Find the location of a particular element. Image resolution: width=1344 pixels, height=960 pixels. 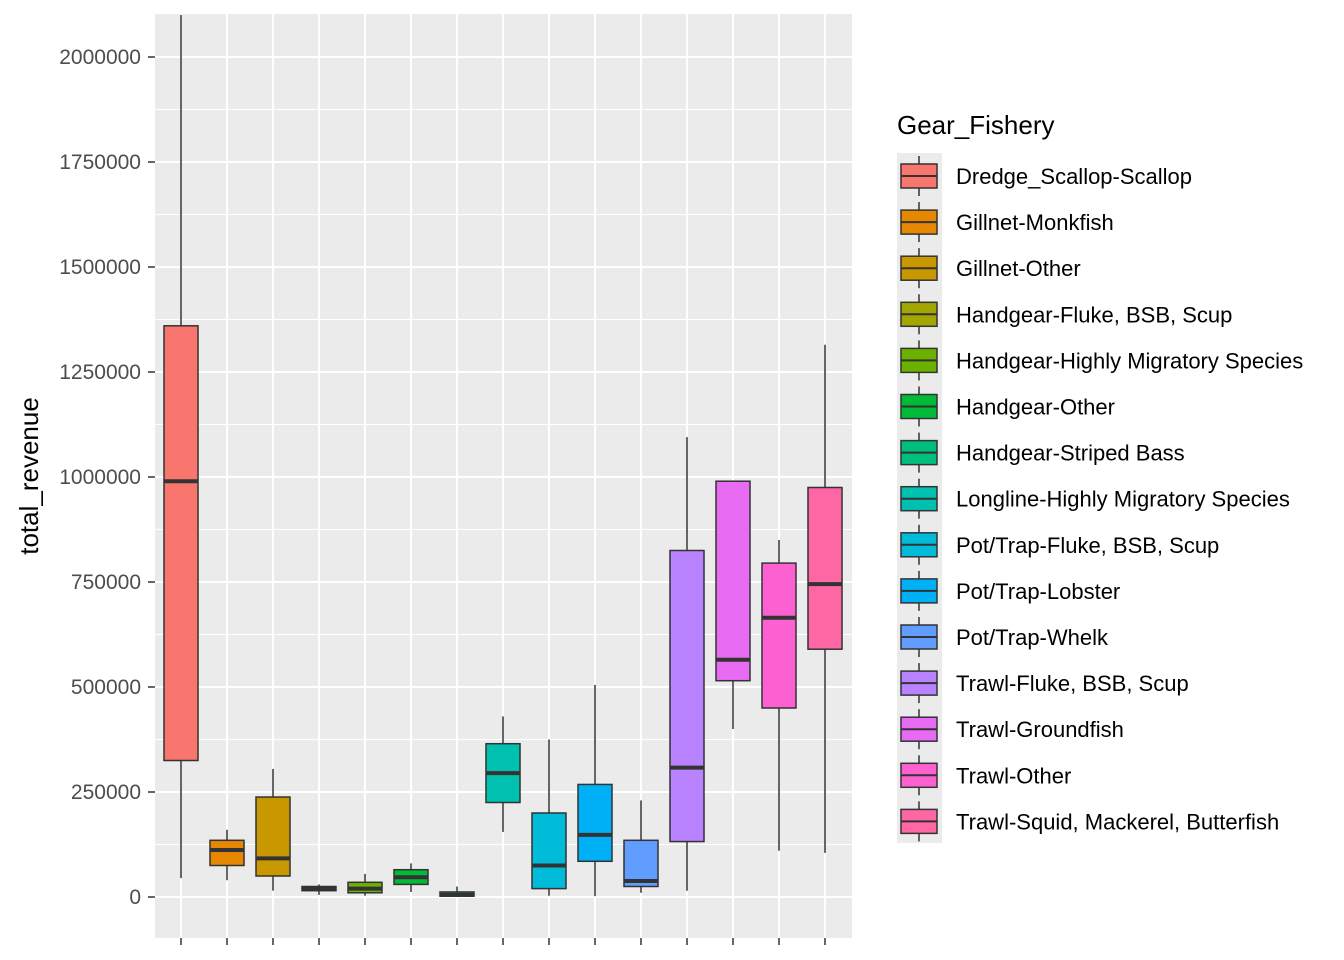

legend-item: Trawl-Groundfish is located at coordinates (1012, 729).